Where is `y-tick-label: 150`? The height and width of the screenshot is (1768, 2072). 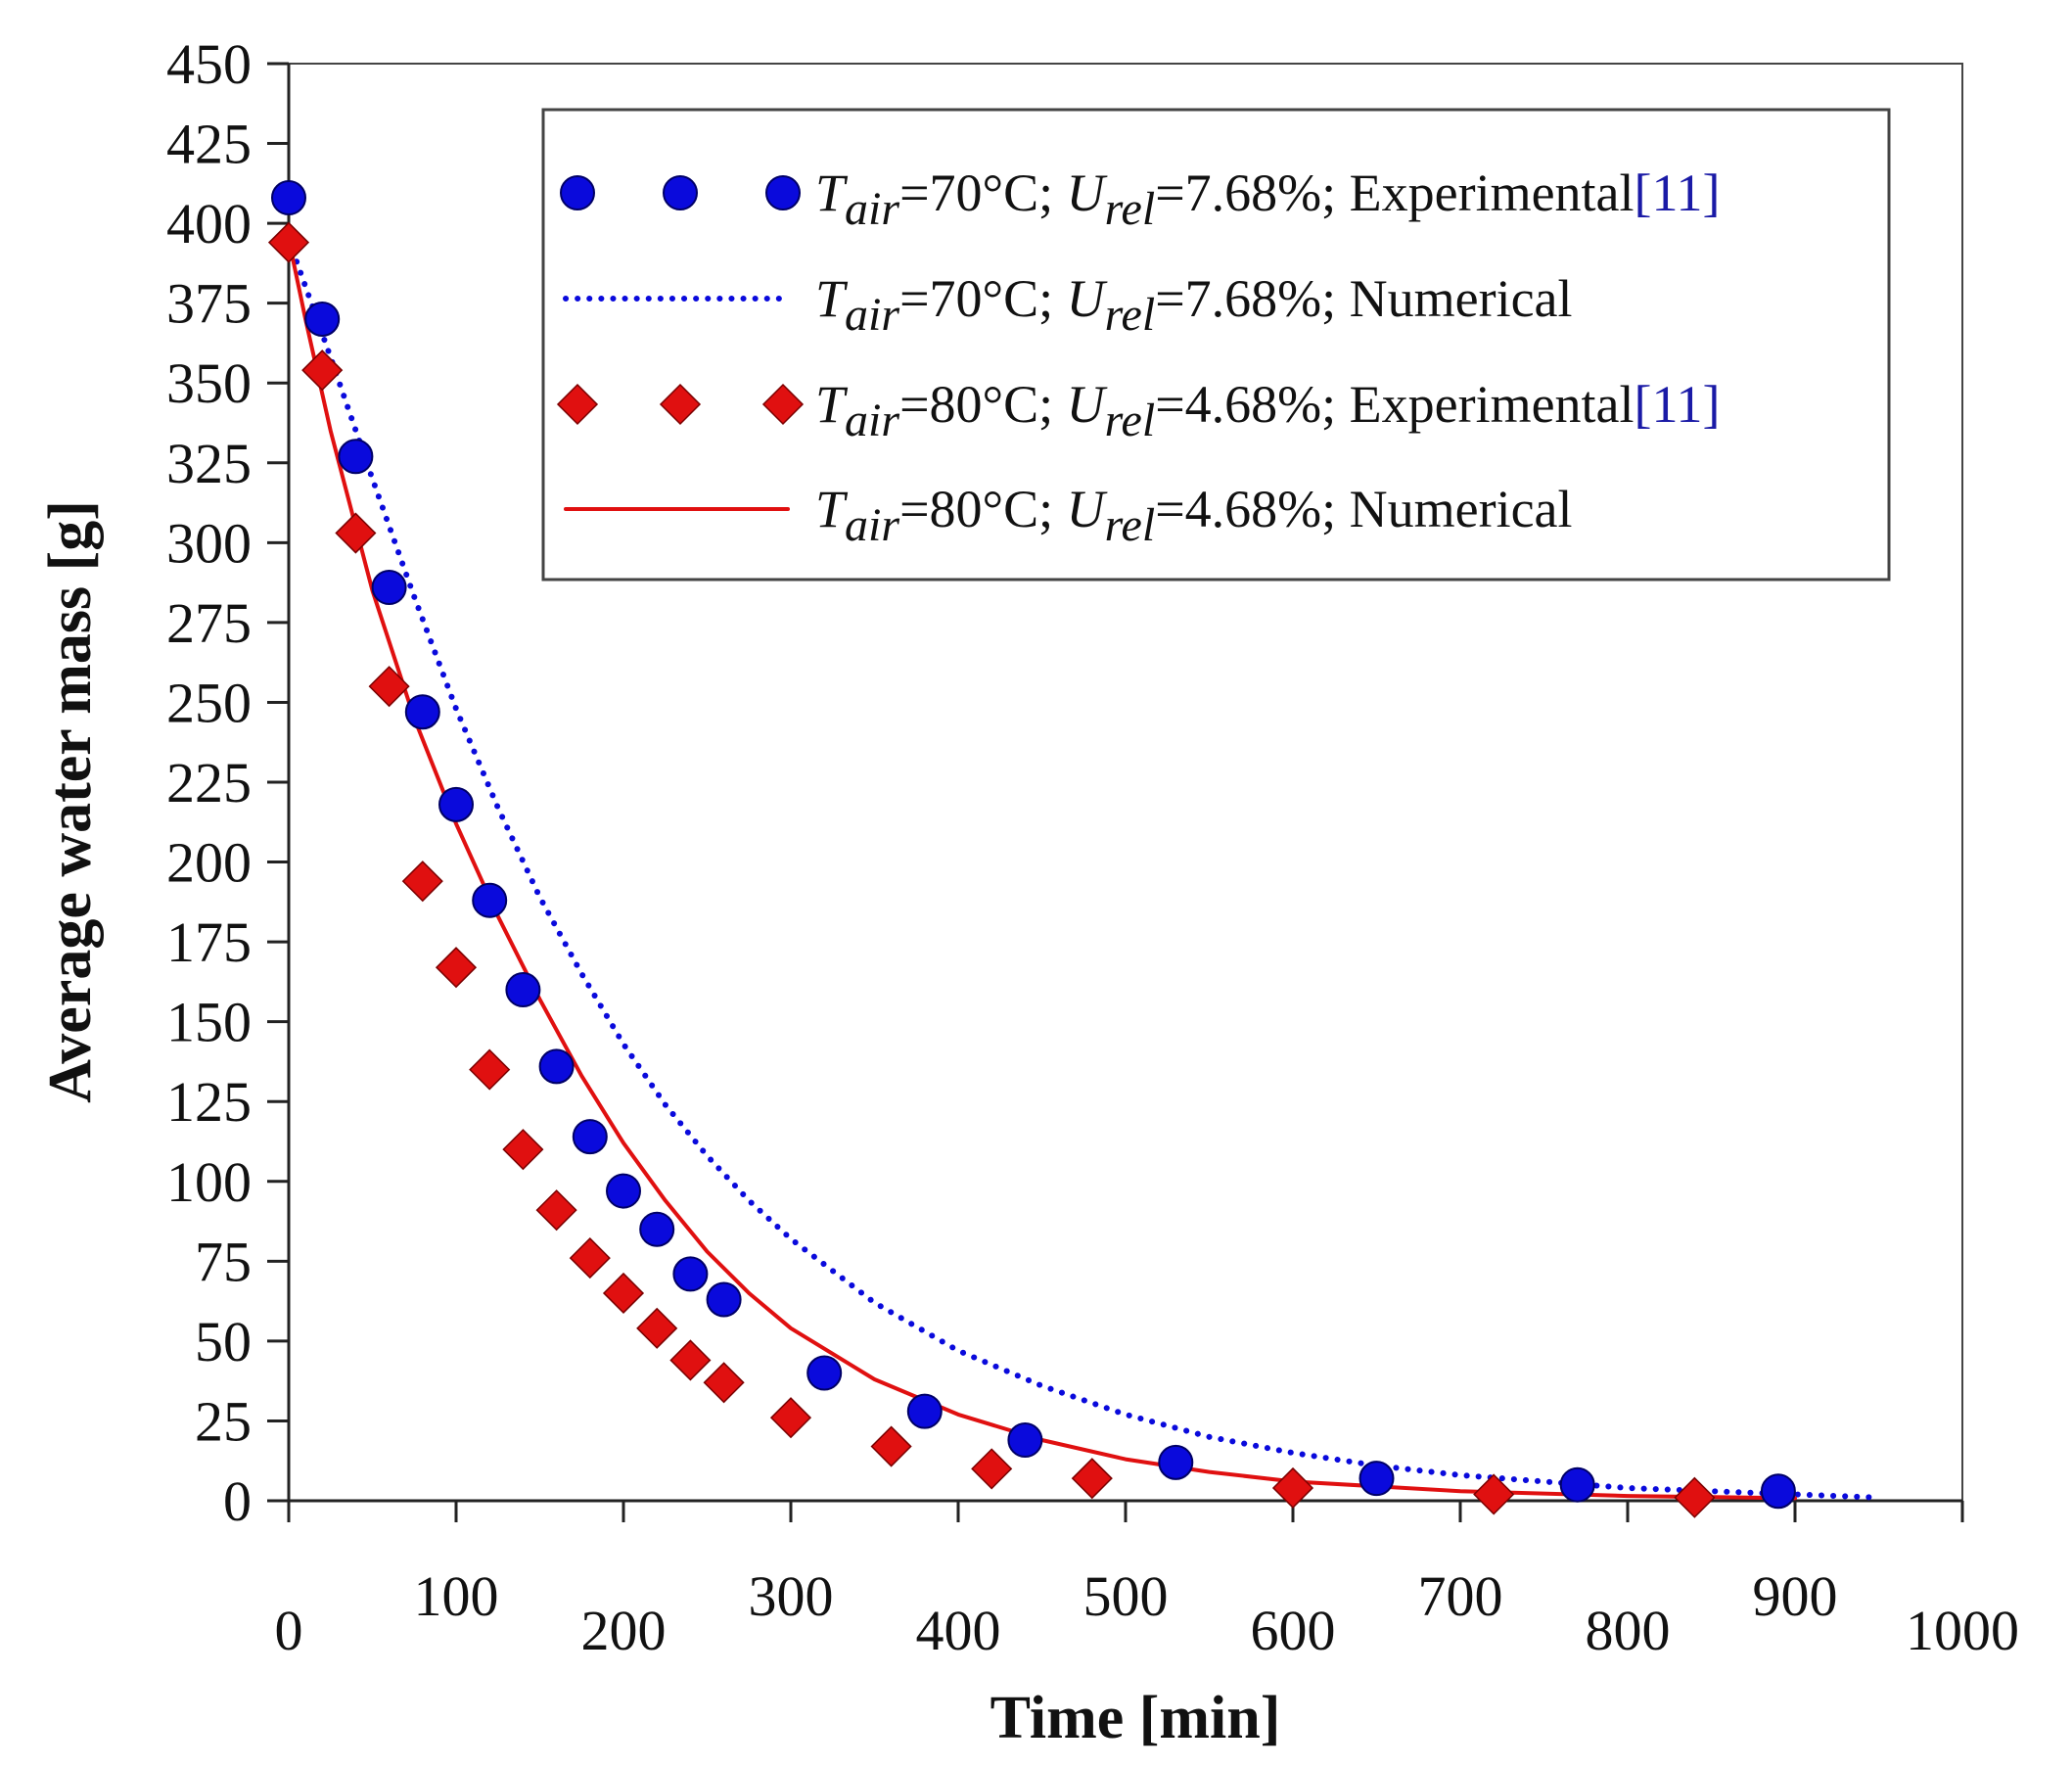 y-tick-label: 150 is located at coordinates (209, 1022).